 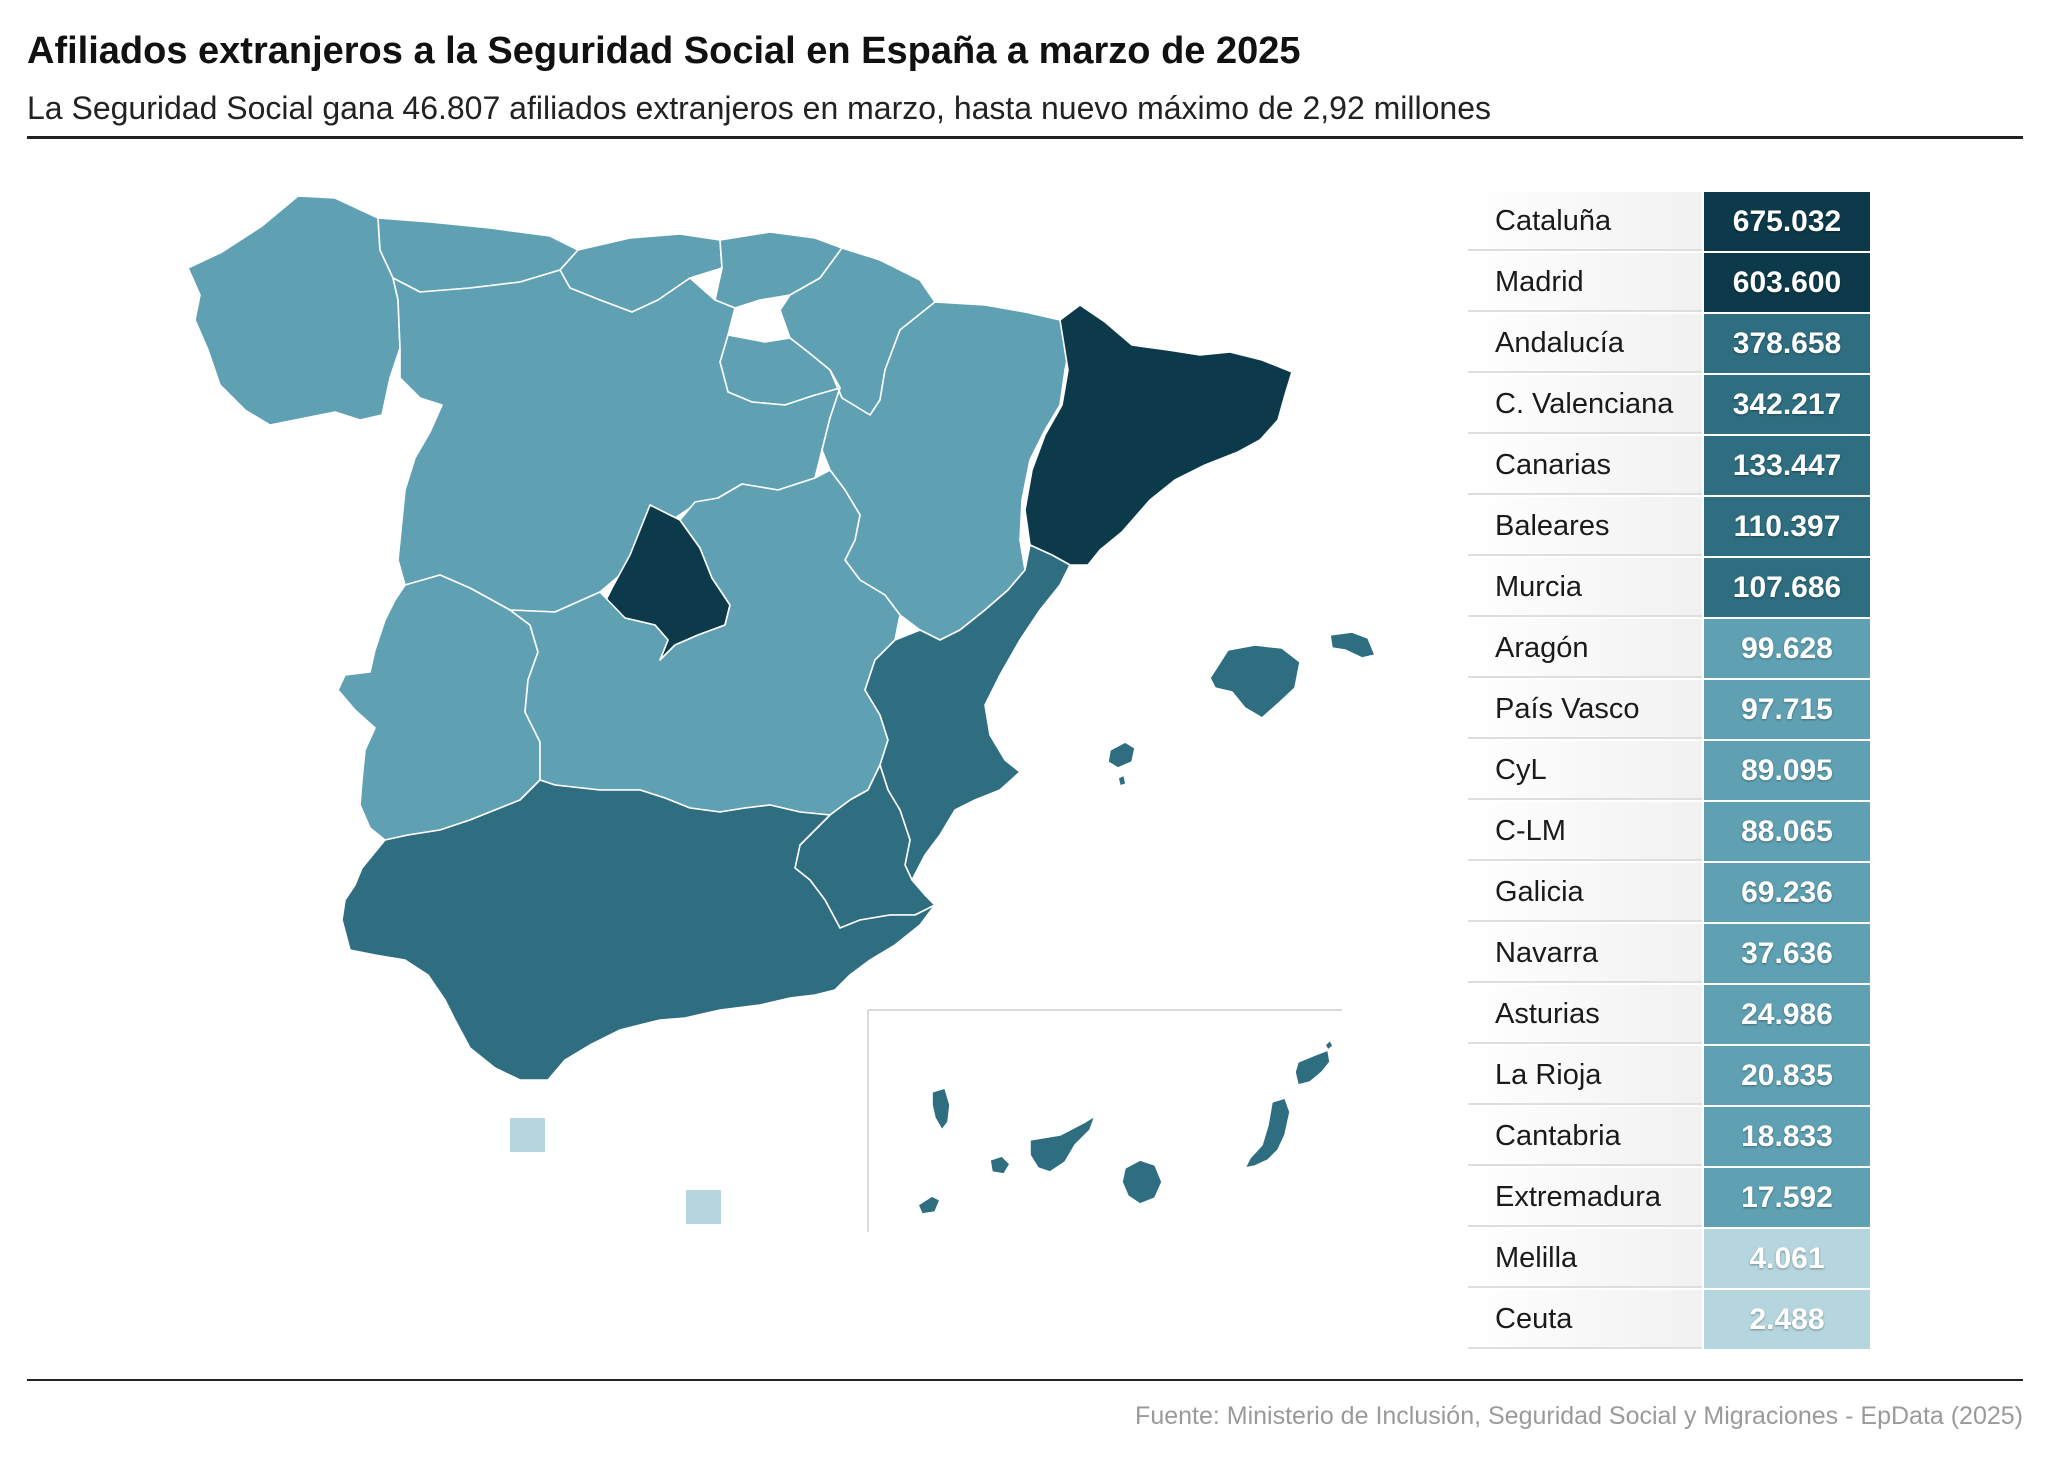 What do you see at coordinates (1025, 137) in the screenshot?
I see `top-divider` at bounding box center [1025, 137].